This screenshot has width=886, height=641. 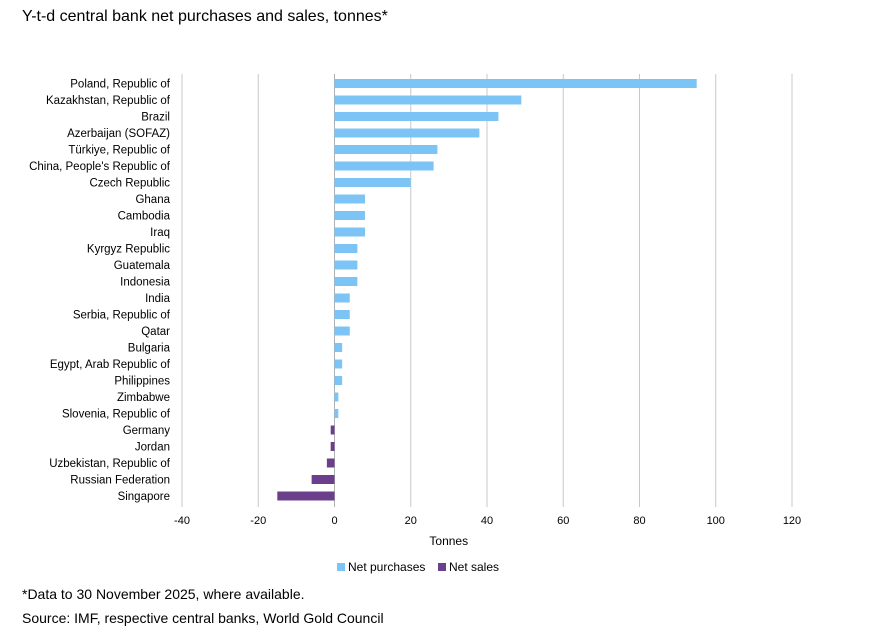 I want to click on category-label: Cambodia, so click(x=144, y=217).